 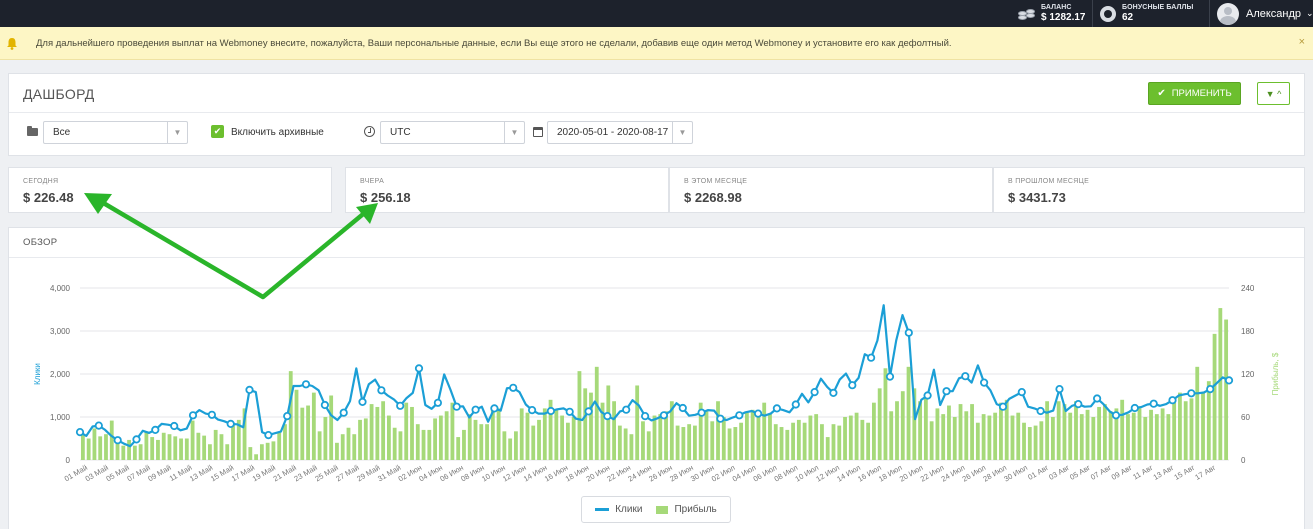 I want to click on y-left-axis-label: Клики, so click(x=37, y=374).